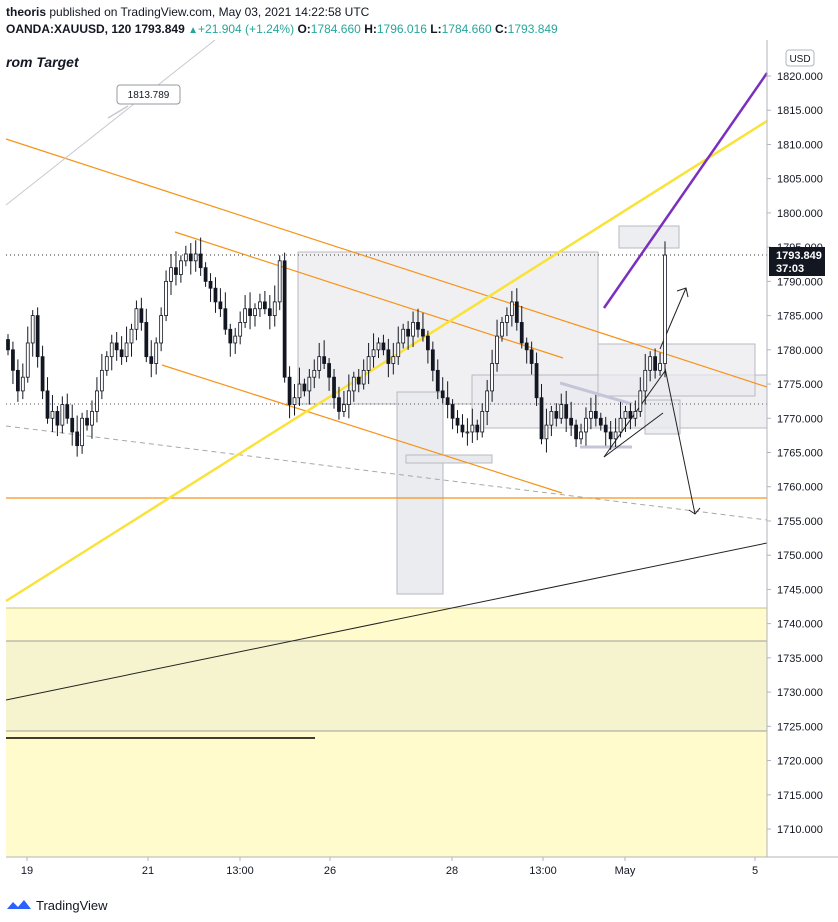 The image size is (838, 922). What do you see at coordinates (685, 190) in the screenshot?
I see `purple-trendline` at bounding box center [685, 190].